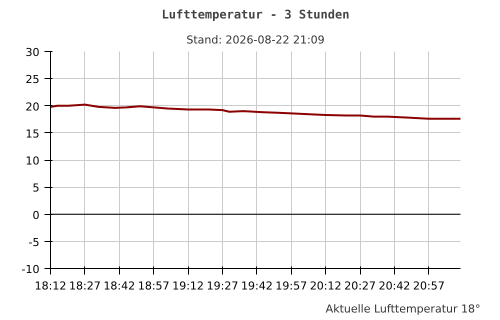 The image size is (500, 320). I want to click on x-tick-label: 20:12, so click(326, 286).